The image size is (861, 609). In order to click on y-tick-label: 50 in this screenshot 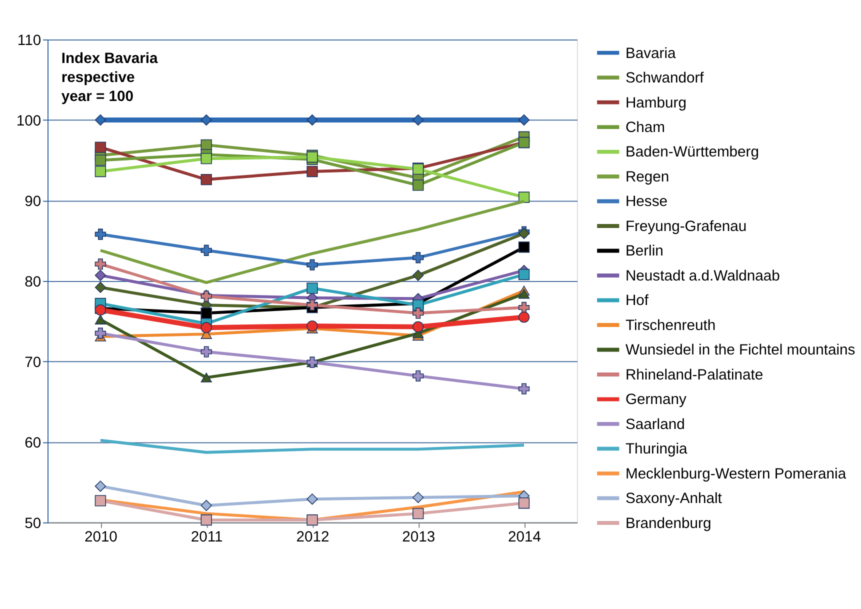, I will do `click(33, 524)`.